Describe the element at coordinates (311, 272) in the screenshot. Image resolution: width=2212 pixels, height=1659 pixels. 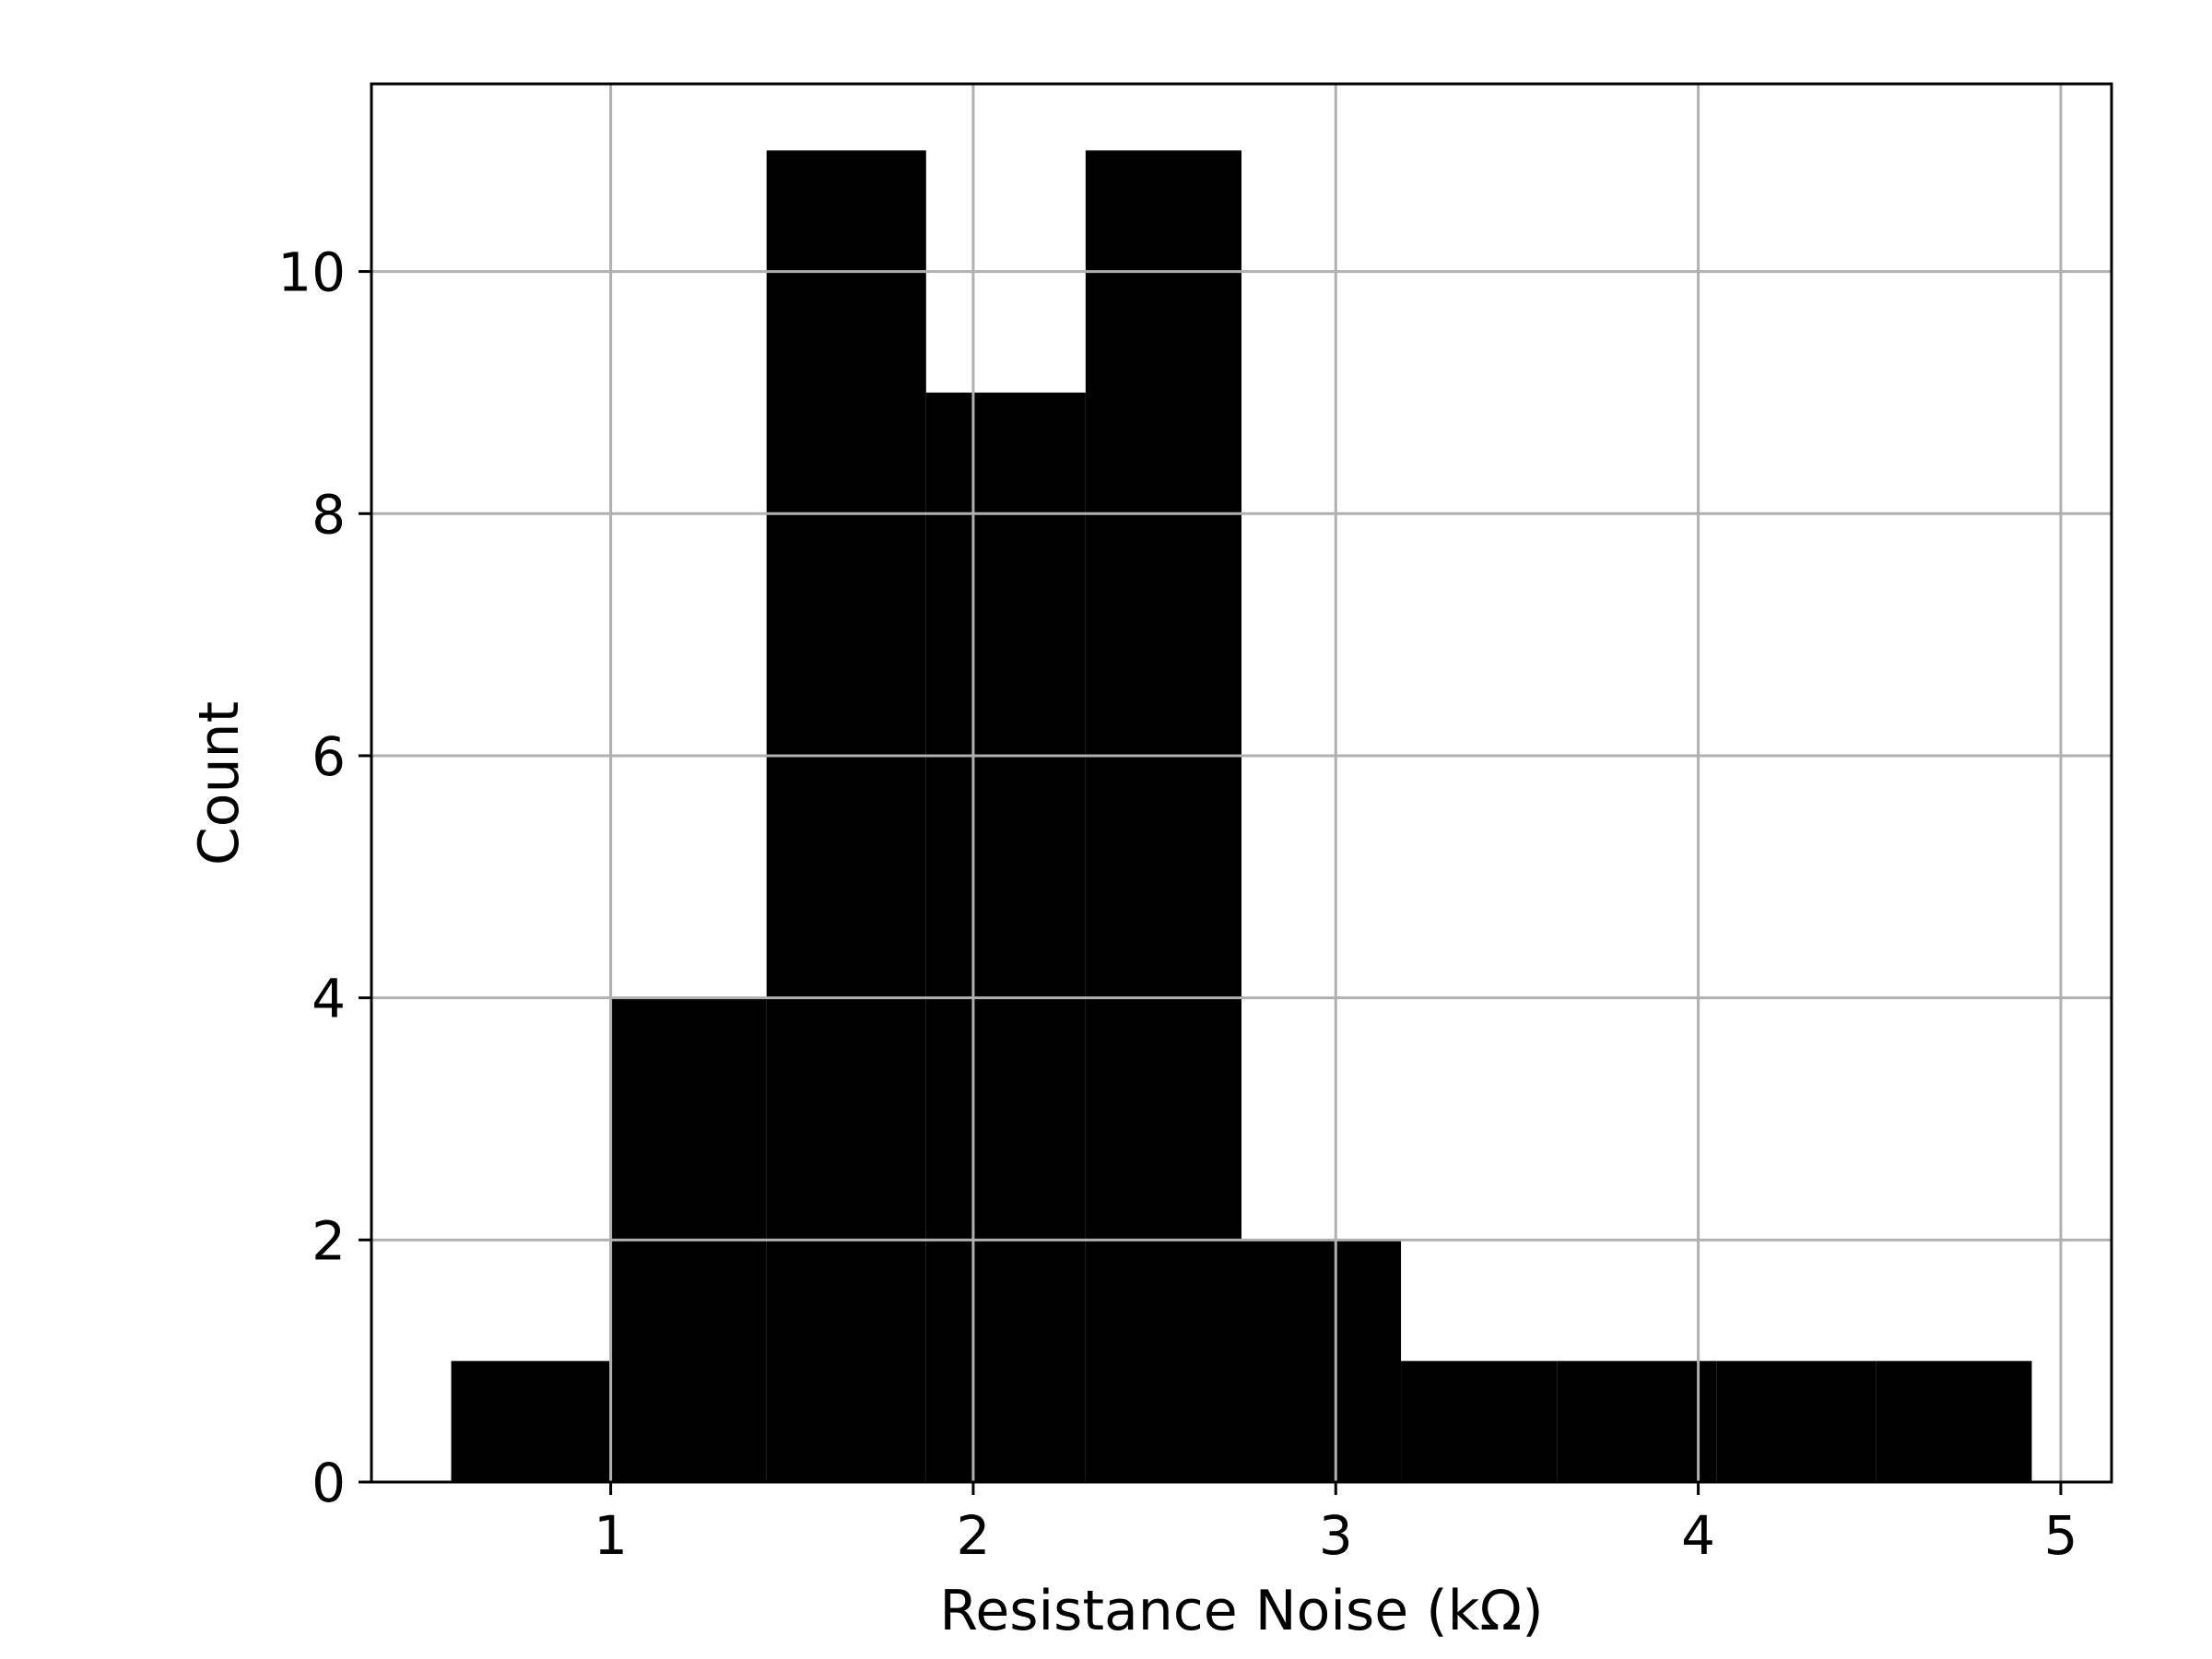
I see `y-tick-label: 10` at that location.